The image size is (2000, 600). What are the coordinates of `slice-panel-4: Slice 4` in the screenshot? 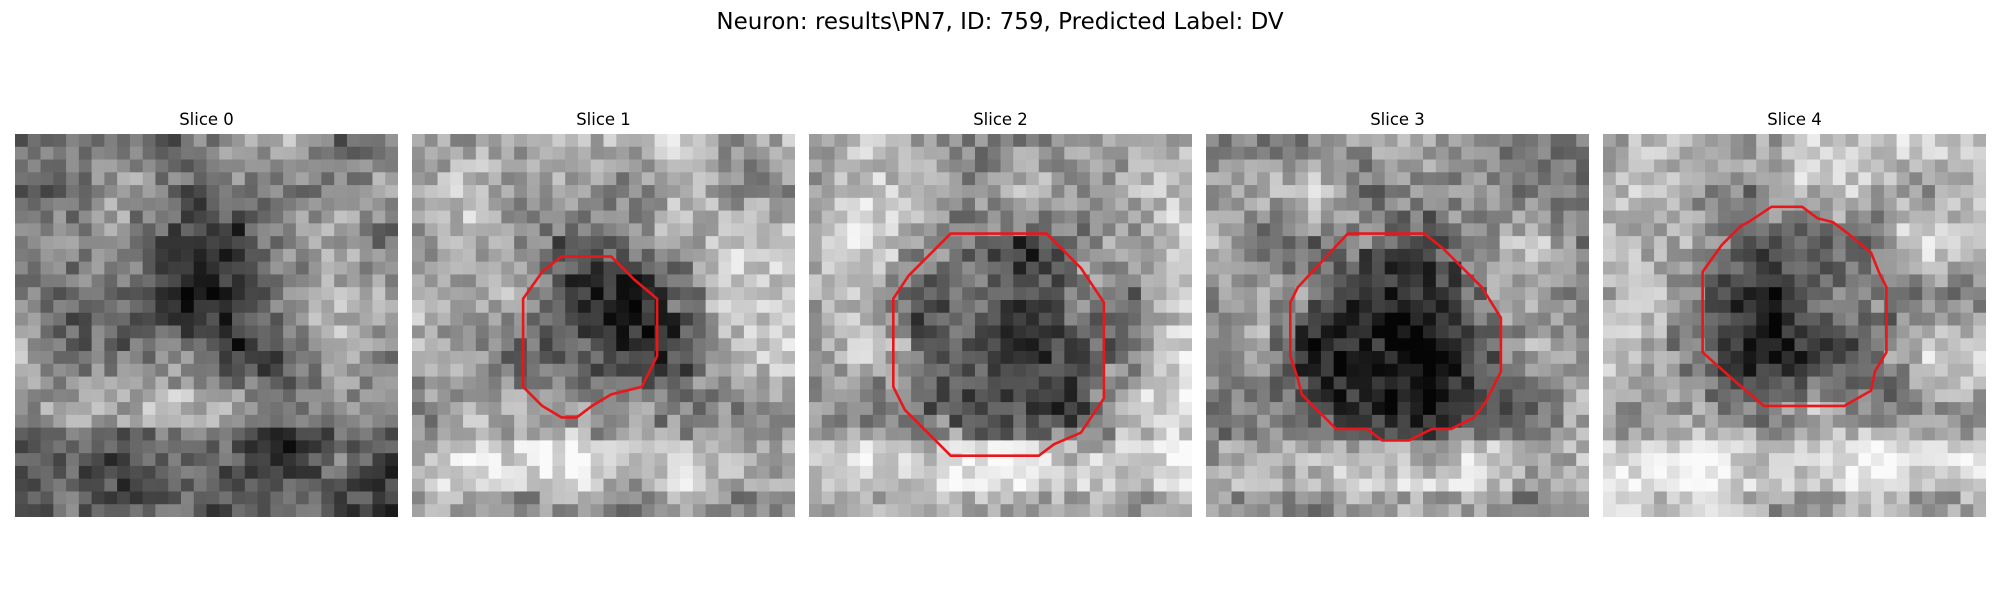 It's located at (1794, 313).